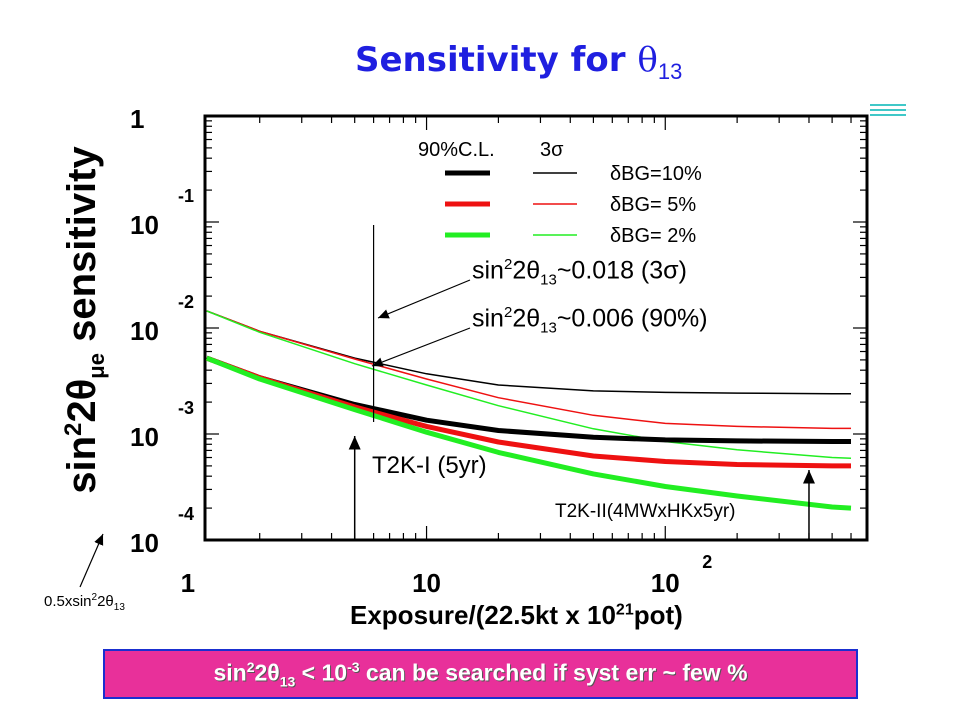 The width and height of the screenshot is (960, 720). What do you see at coordinates (653, 236) in the screenshot?
I see `legend-label: δBG= 2%` at bounding box center [653, 236].